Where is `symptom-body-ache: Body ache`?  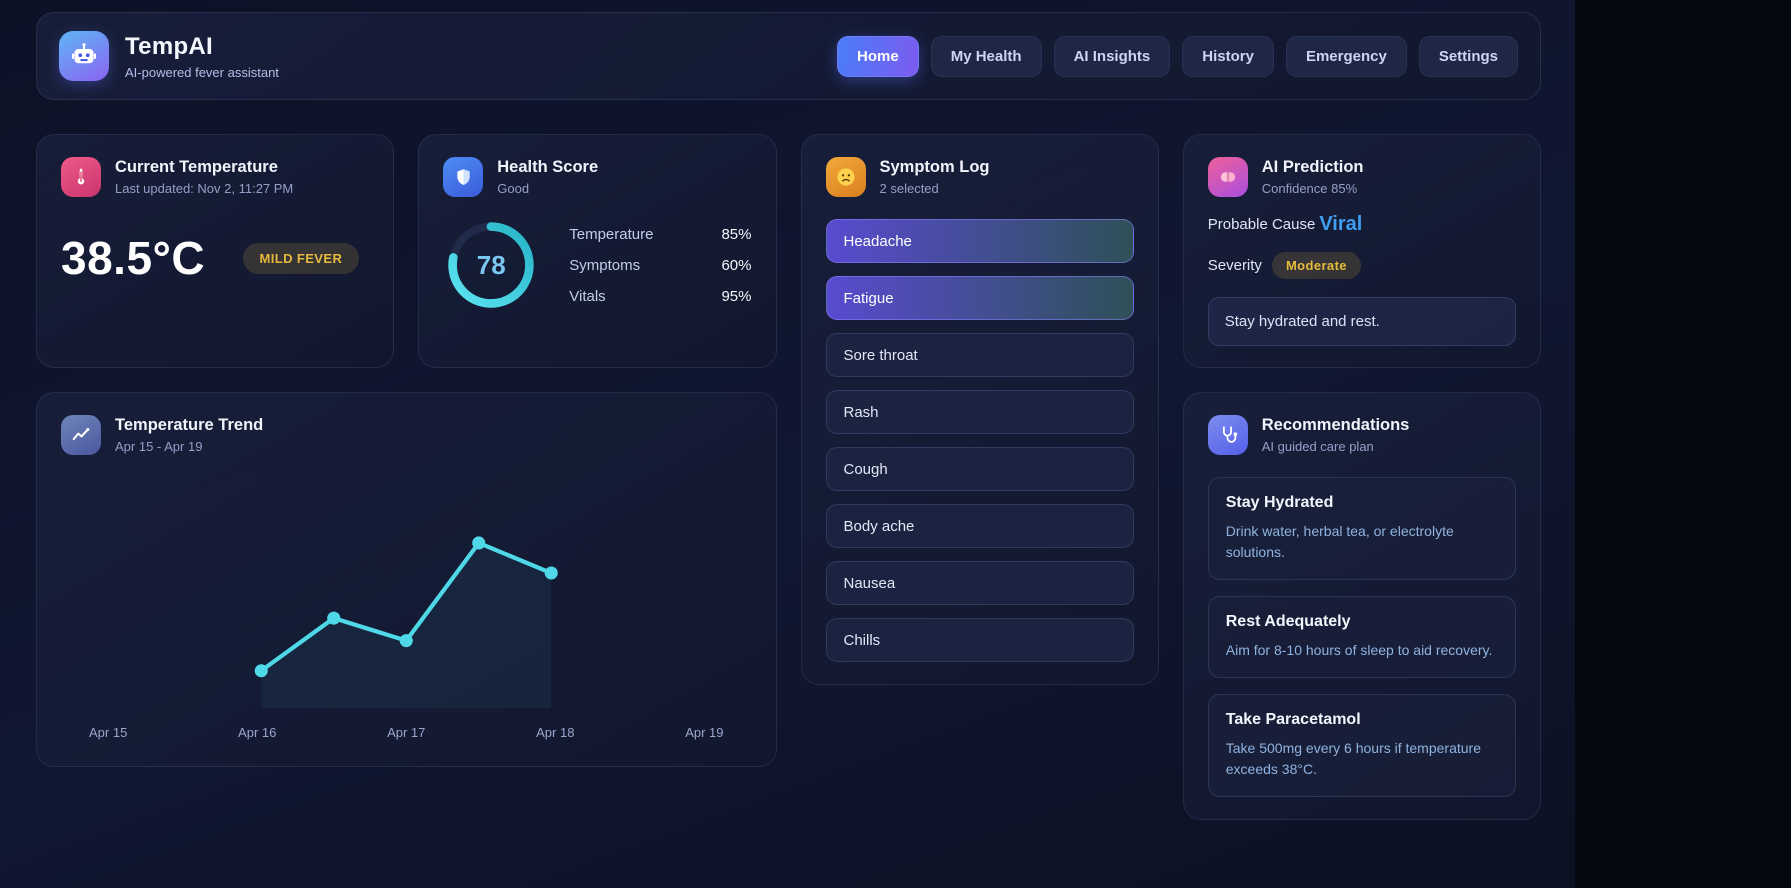
symptom-body-ache: Body ache is located at coordinates (979, 526).